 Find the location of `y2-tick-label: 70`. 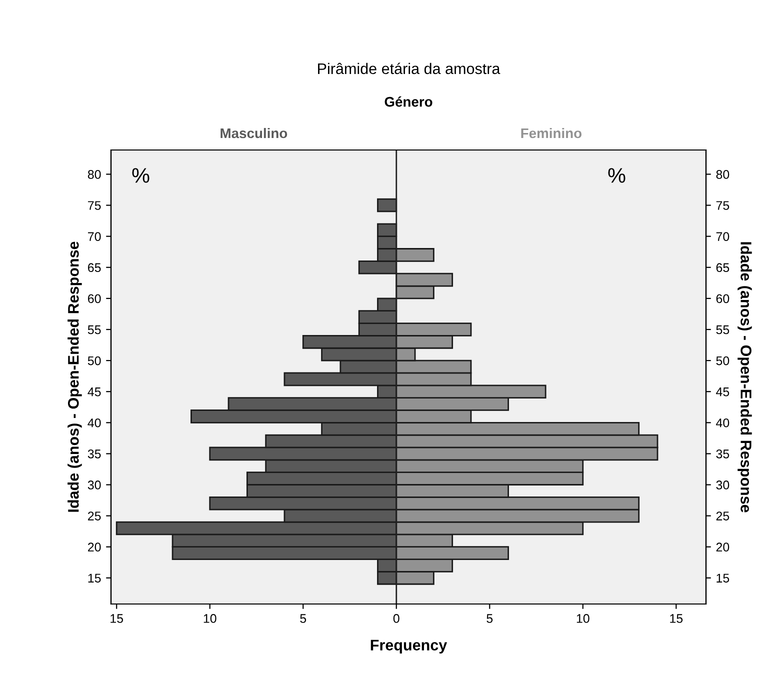

y2-tick-label: 70 is located at coordinates (723, 236).